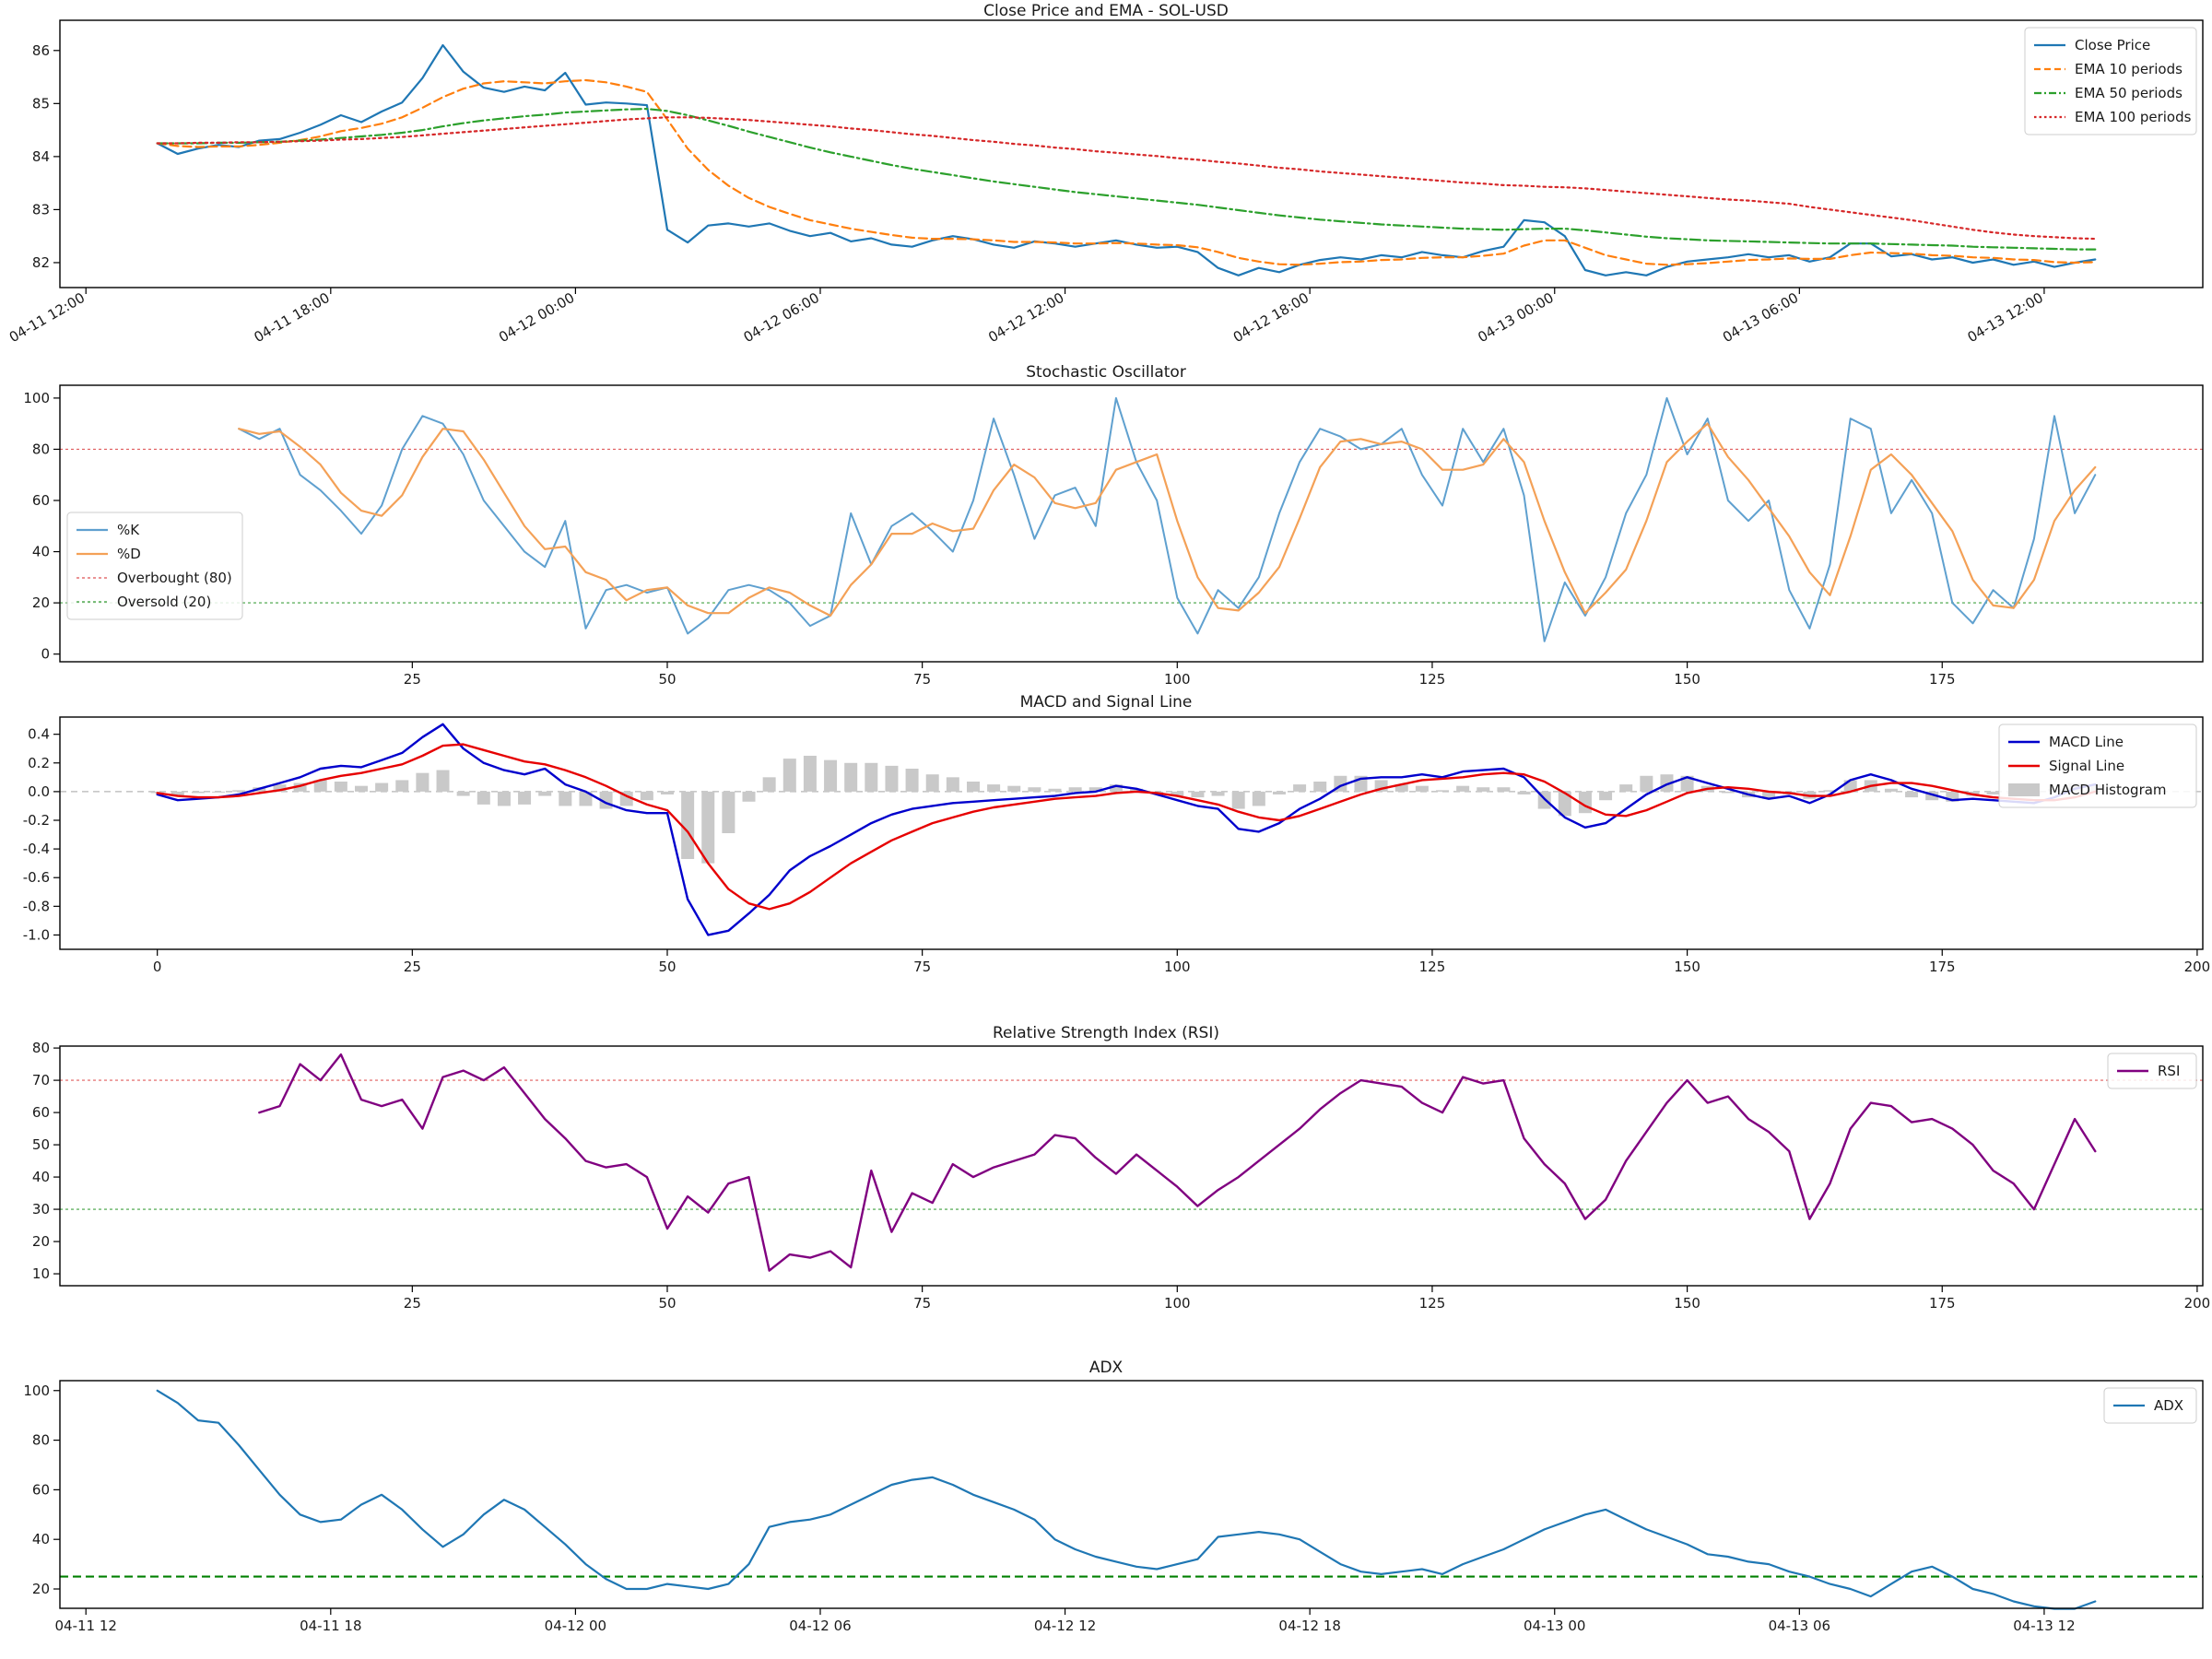 The height and width of the screenshot is (1659, 2212). I want to click on svg-text: 83, so click(41, 209).